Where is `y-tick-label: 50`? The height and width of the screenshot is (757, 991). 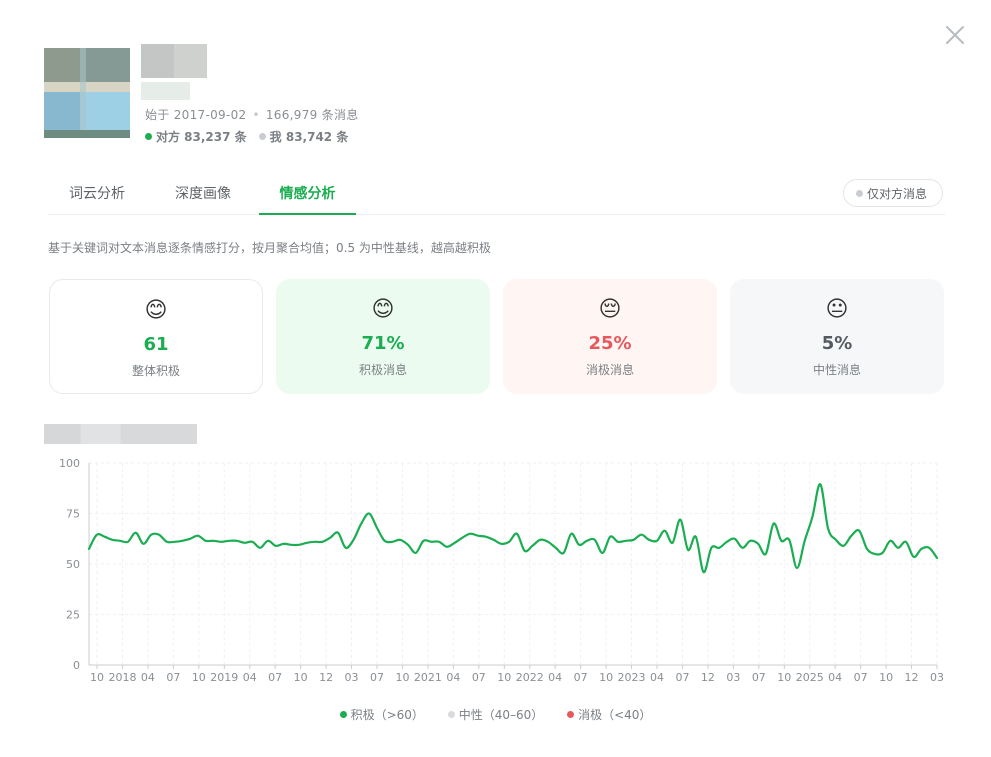 y-tick-label: 50 is located at coordinates (73, 564).